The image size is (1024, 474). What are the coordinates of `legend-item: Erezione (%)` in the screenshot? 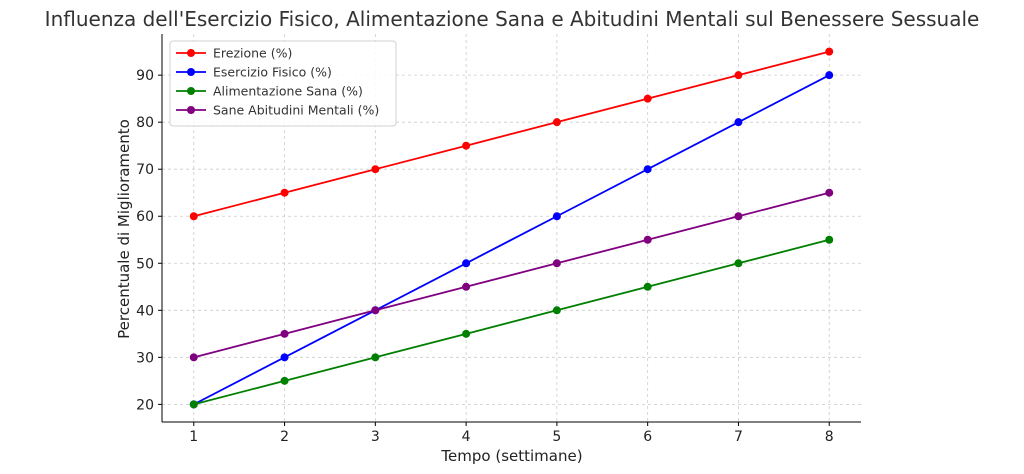 It's located at (234, 53).